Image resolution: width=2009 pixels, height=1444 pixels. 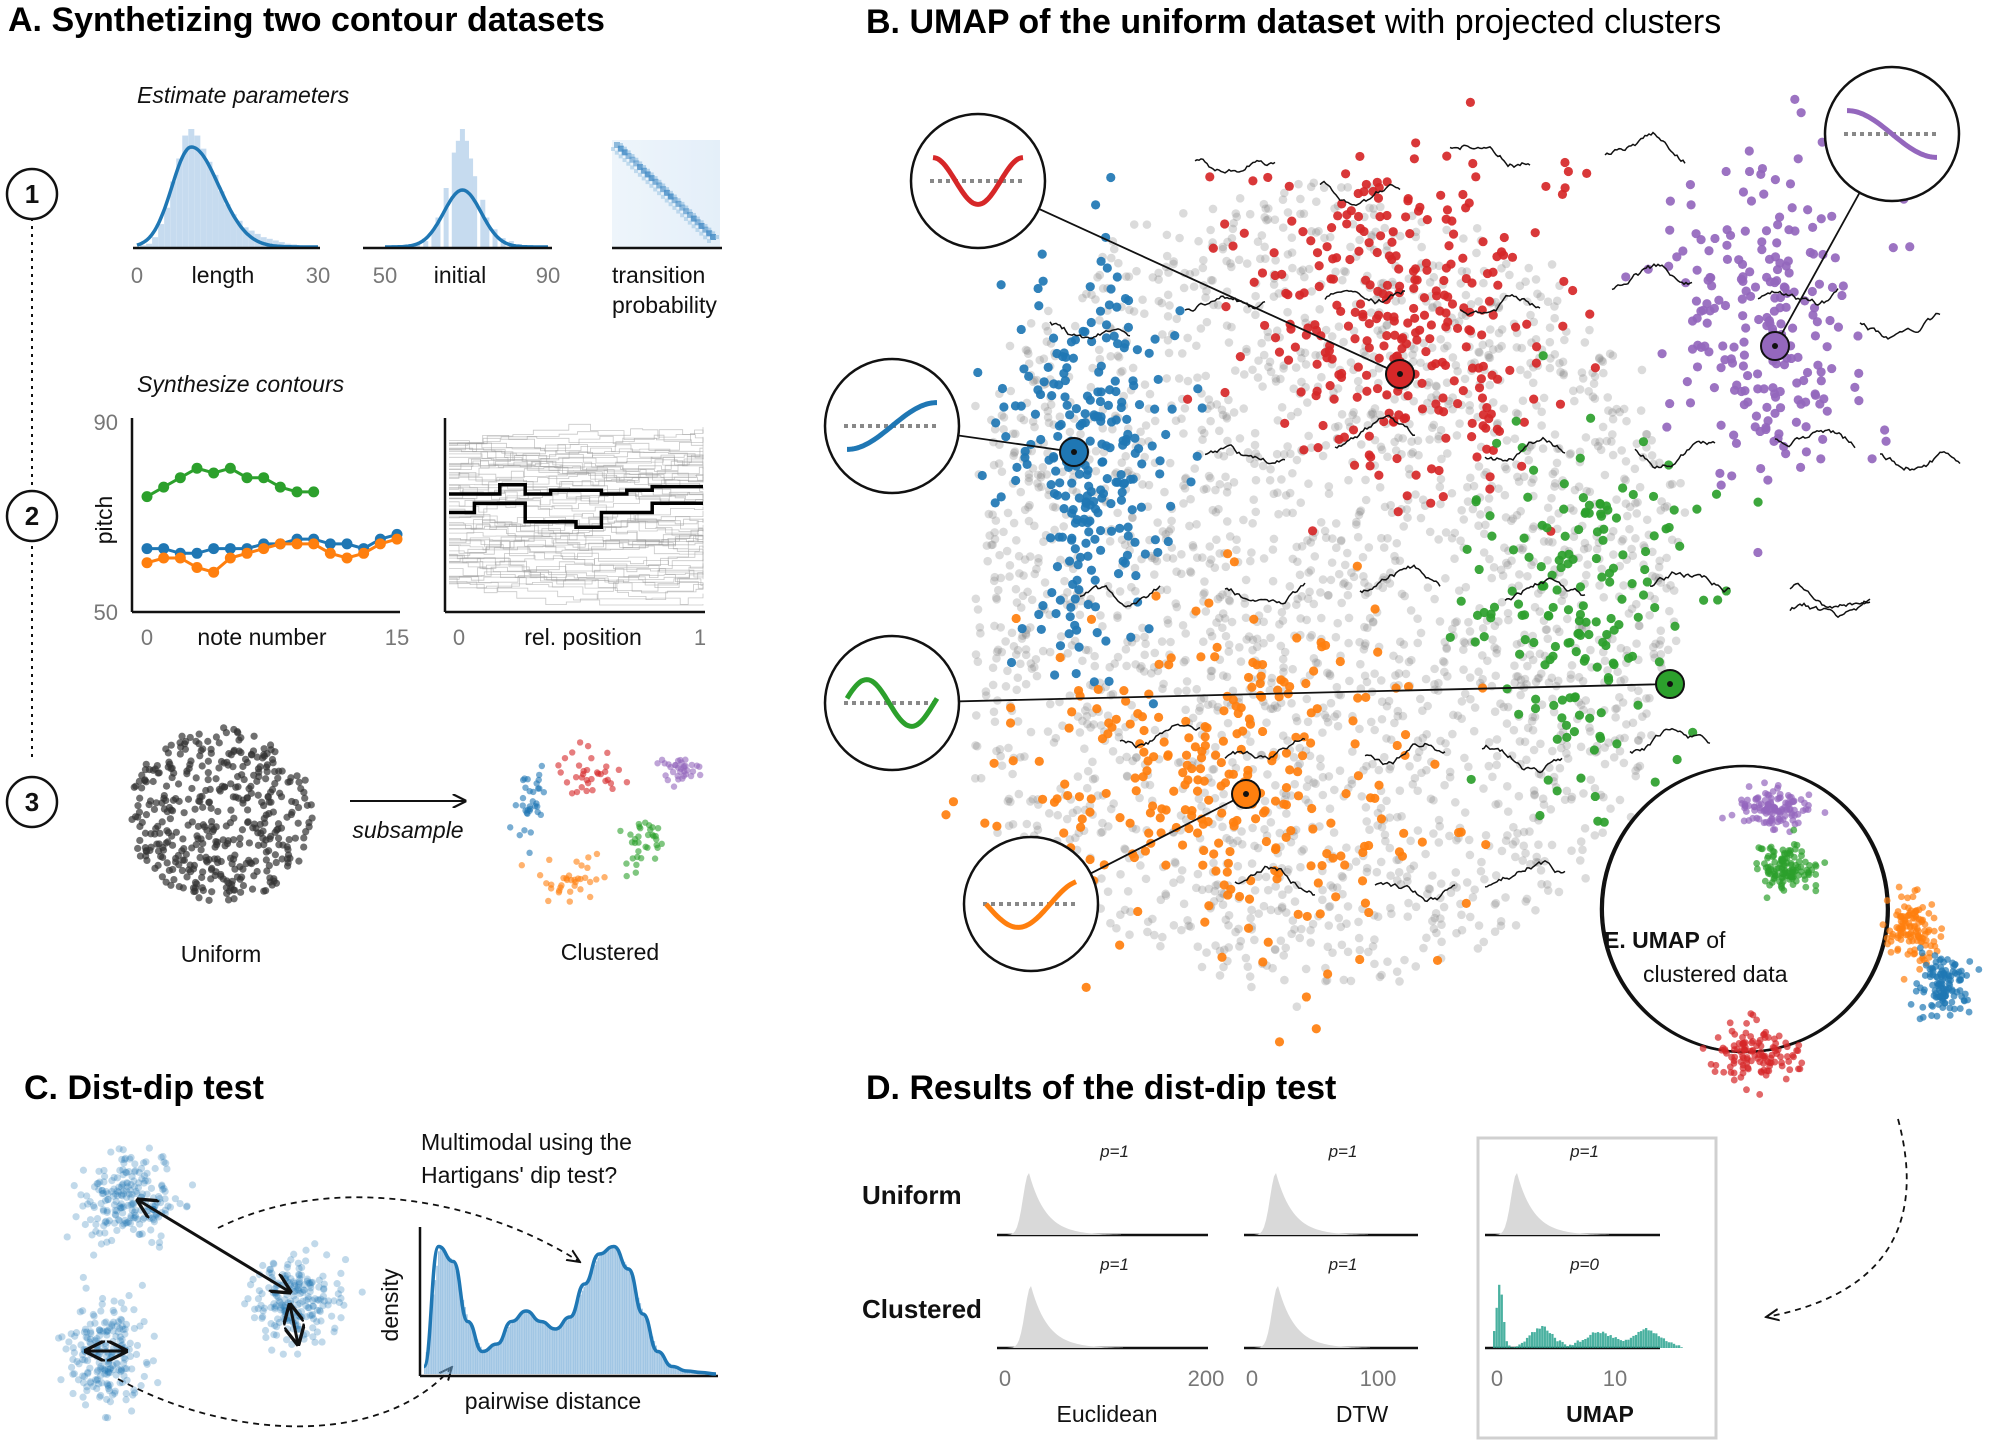 I want to click on background-contour, so click(x=576, y=535).